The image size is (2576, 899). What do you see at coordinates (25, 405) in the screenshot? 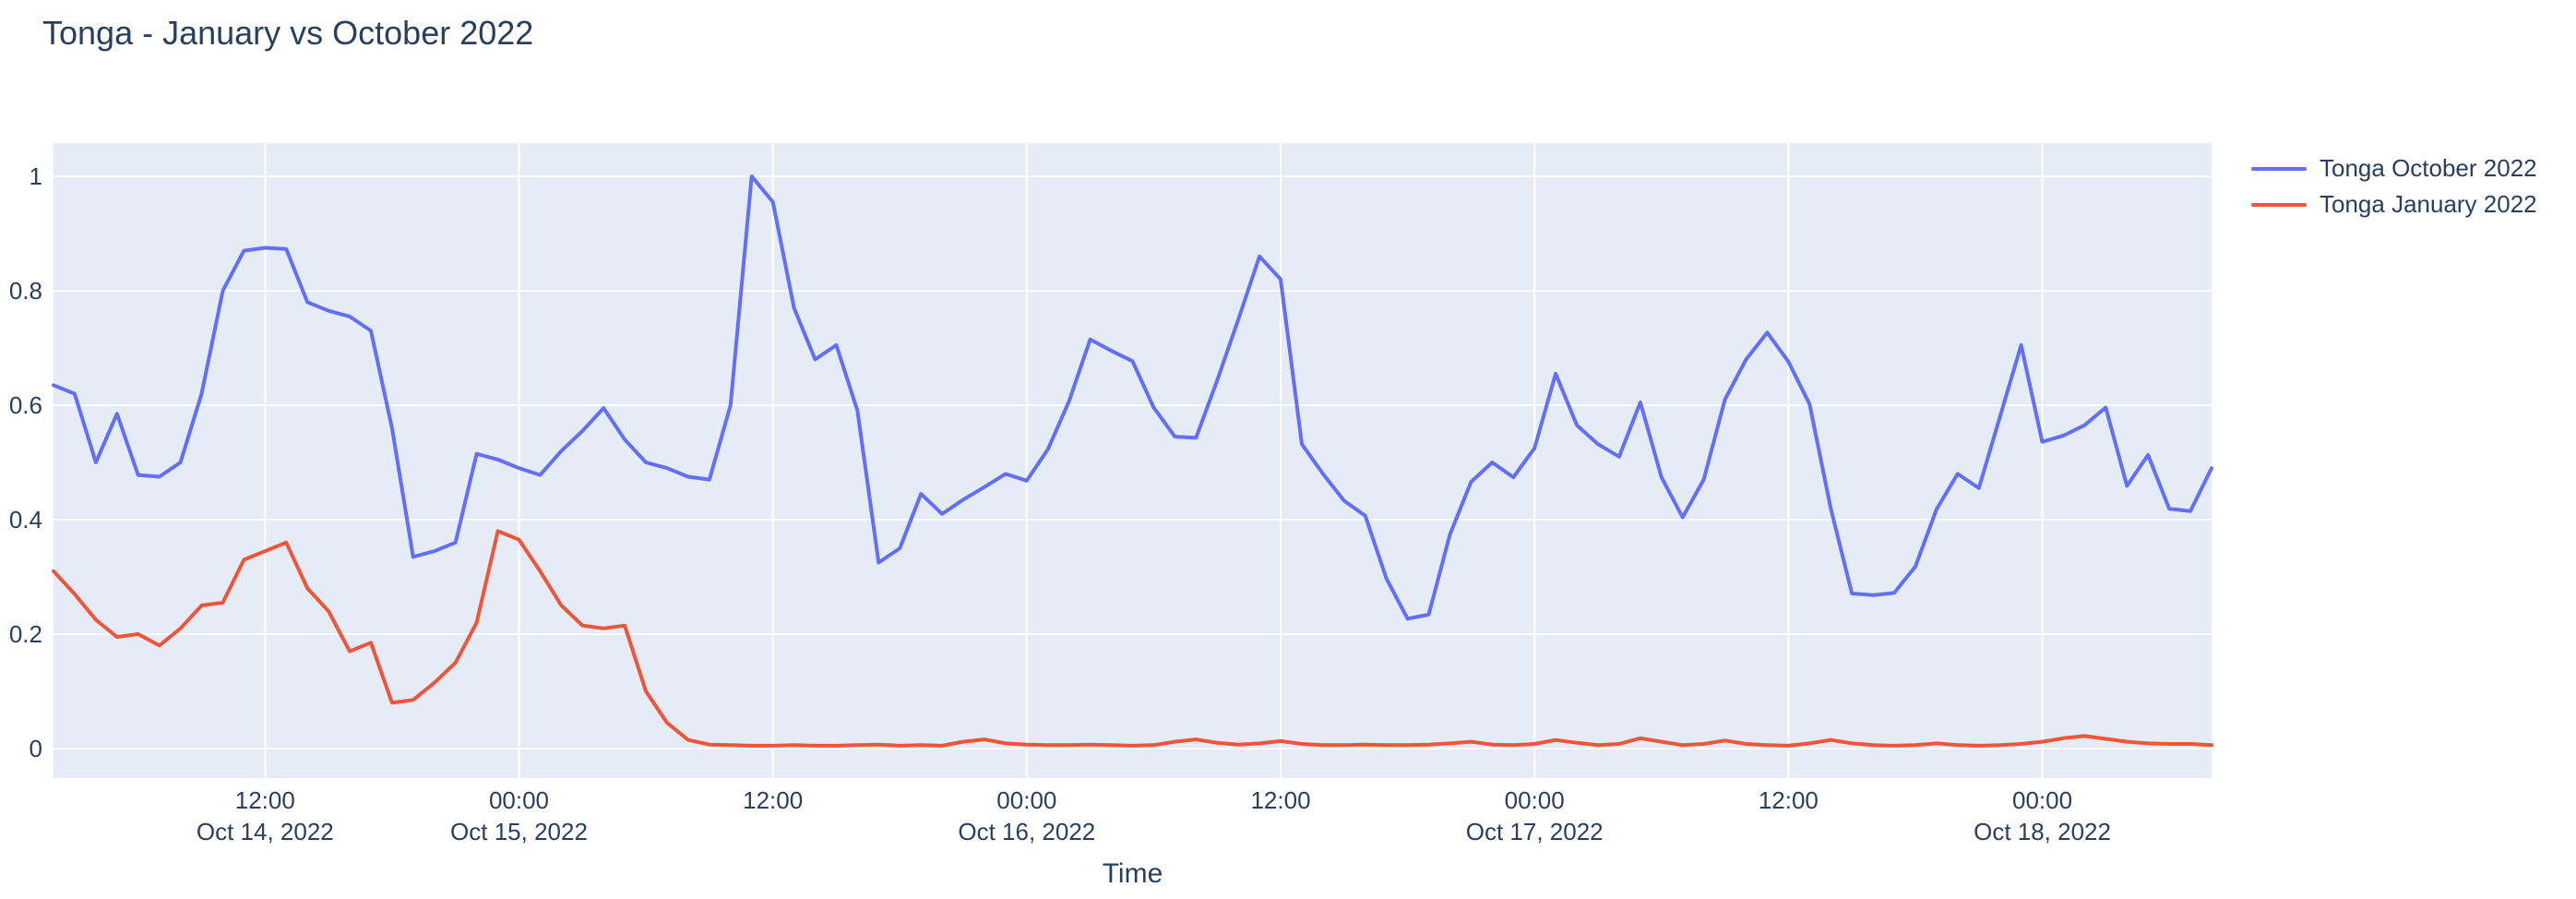
I see `y-axis-tick-label: 0.6` at bounding box center [25, 405].